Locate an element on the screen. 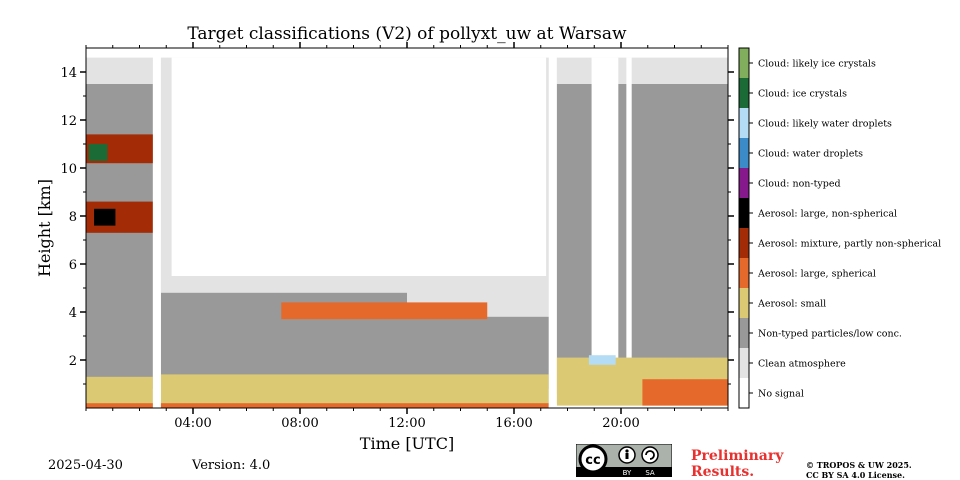 This screenshot has height=480, width=960. legend-label: Cloud: likely ice crystals is located at coordinates (817, 64).